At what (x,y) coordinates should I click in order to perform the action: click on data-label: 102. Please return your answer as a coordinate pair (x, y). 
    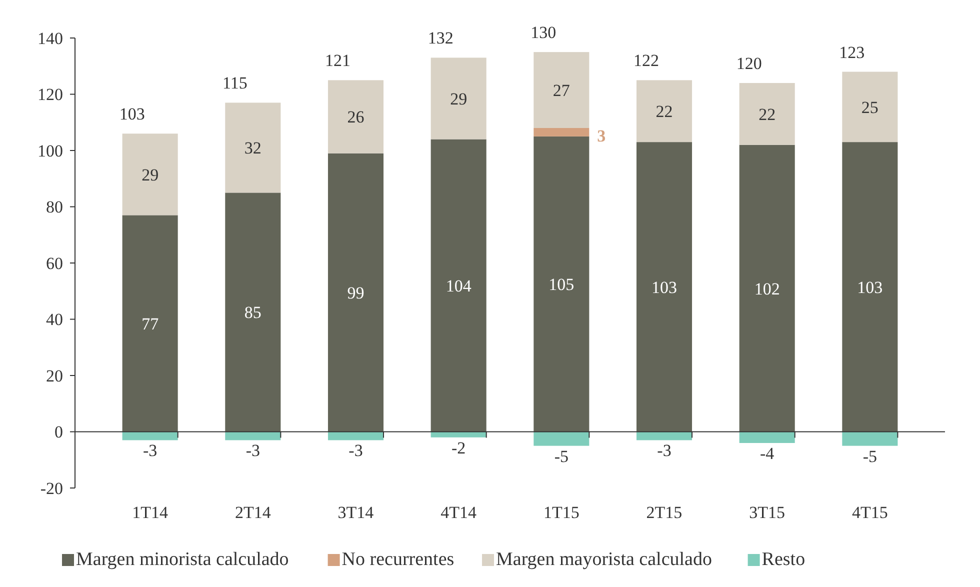
    Looking at the image, I should click on (767, 288).